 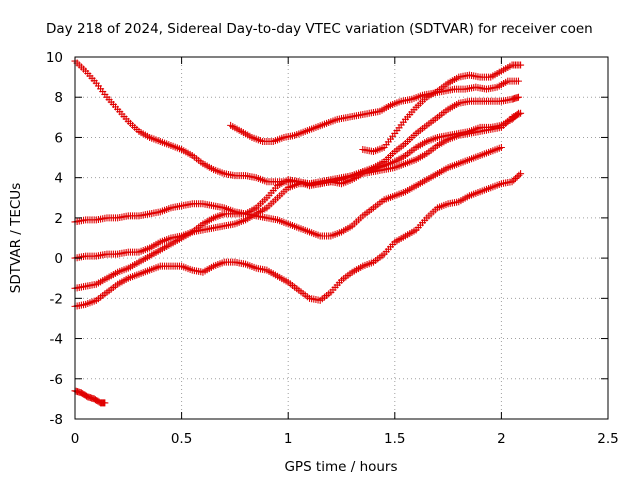 I want to click on series-s3, so click(x=442, y=108).